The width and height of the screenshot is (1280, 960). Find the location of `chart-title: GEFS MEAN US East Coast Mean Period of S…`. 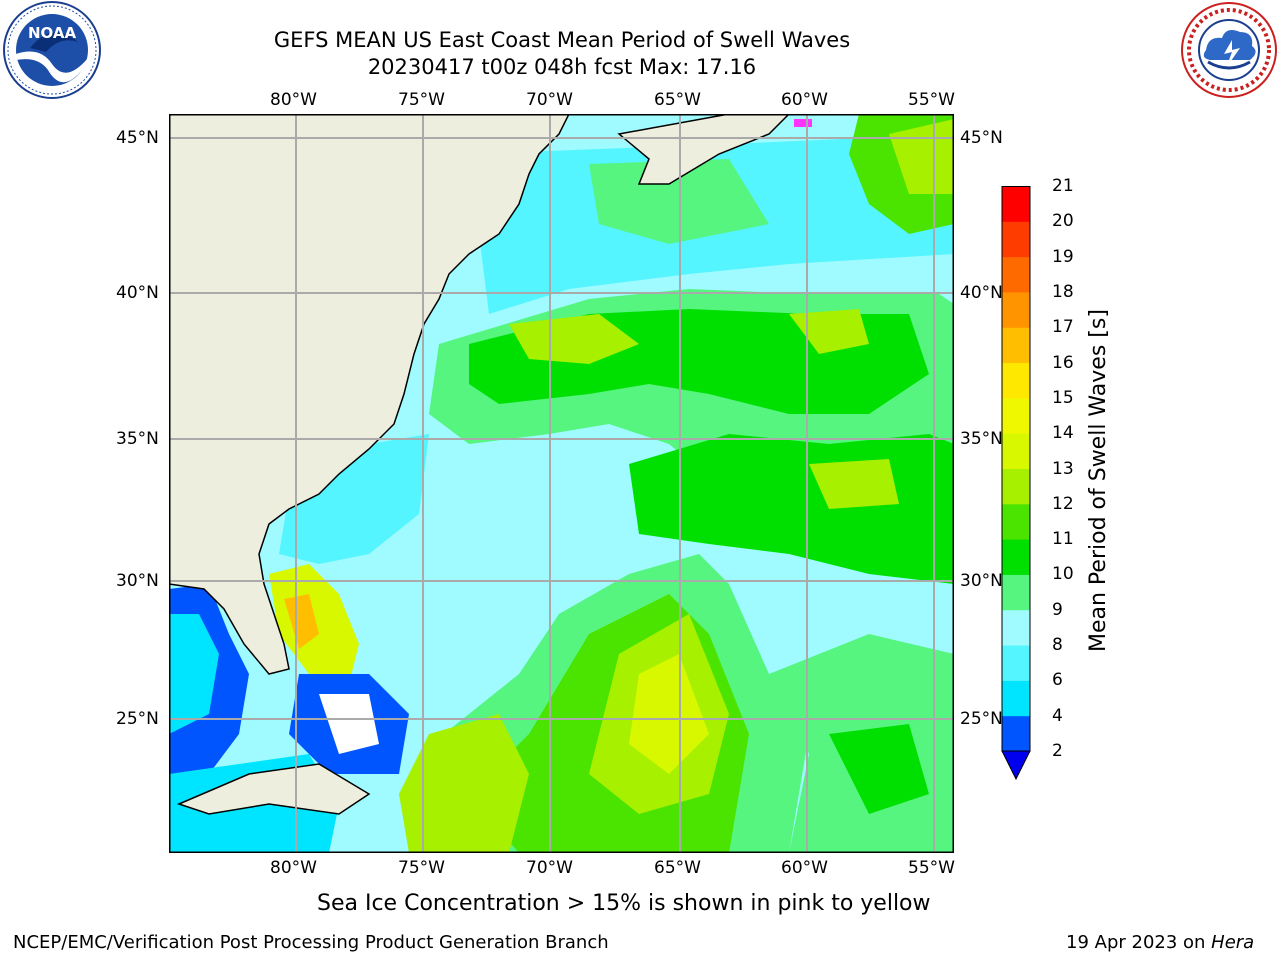

chart-title: GEFS MEAN US East Coast Mean Period of S… is located at coordinates (562, 40).